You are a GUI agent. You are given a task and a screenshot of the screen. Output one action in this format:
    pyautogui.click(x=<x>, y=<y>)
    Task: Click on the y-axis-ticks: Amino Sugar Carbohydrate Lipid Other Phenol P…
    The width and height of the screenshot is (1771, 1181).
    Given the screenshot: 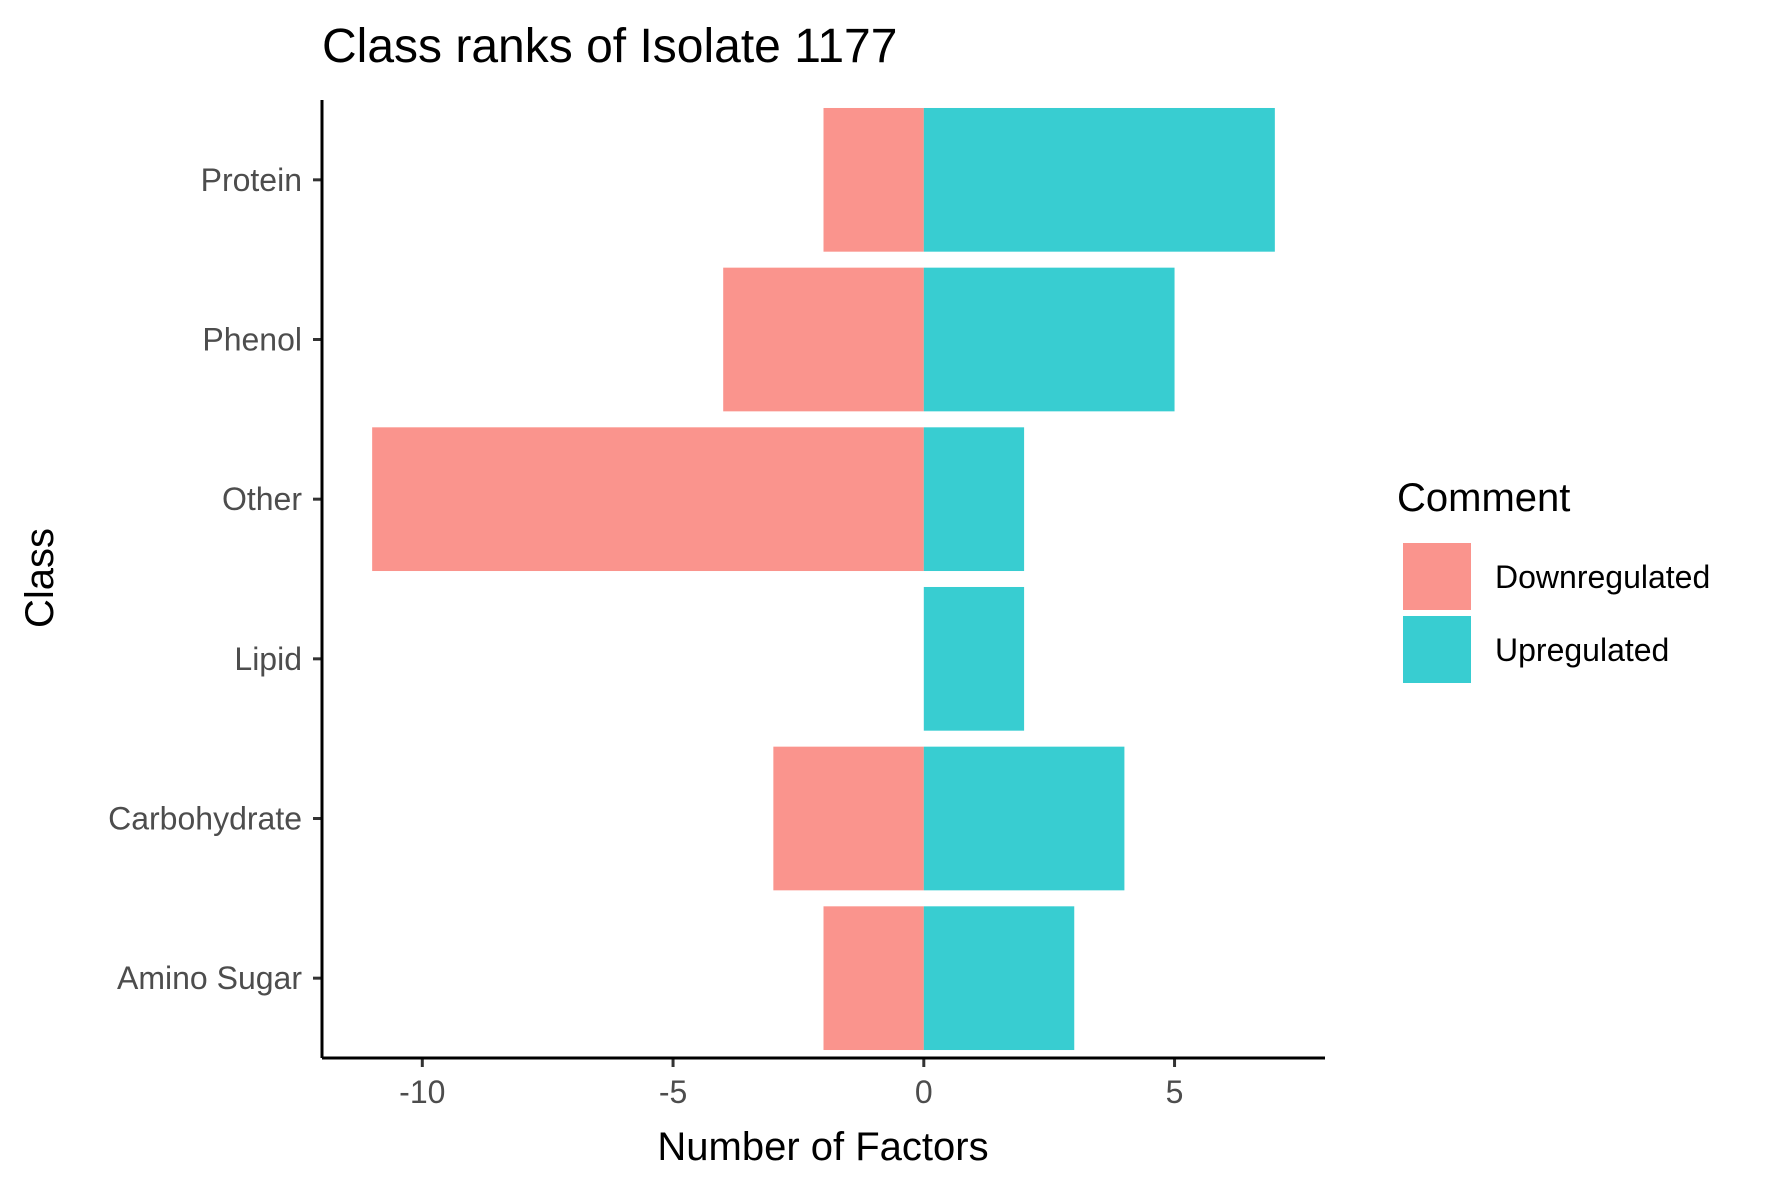 What is the action you would take?
    pyautogui.click(x=215, y=579)
    